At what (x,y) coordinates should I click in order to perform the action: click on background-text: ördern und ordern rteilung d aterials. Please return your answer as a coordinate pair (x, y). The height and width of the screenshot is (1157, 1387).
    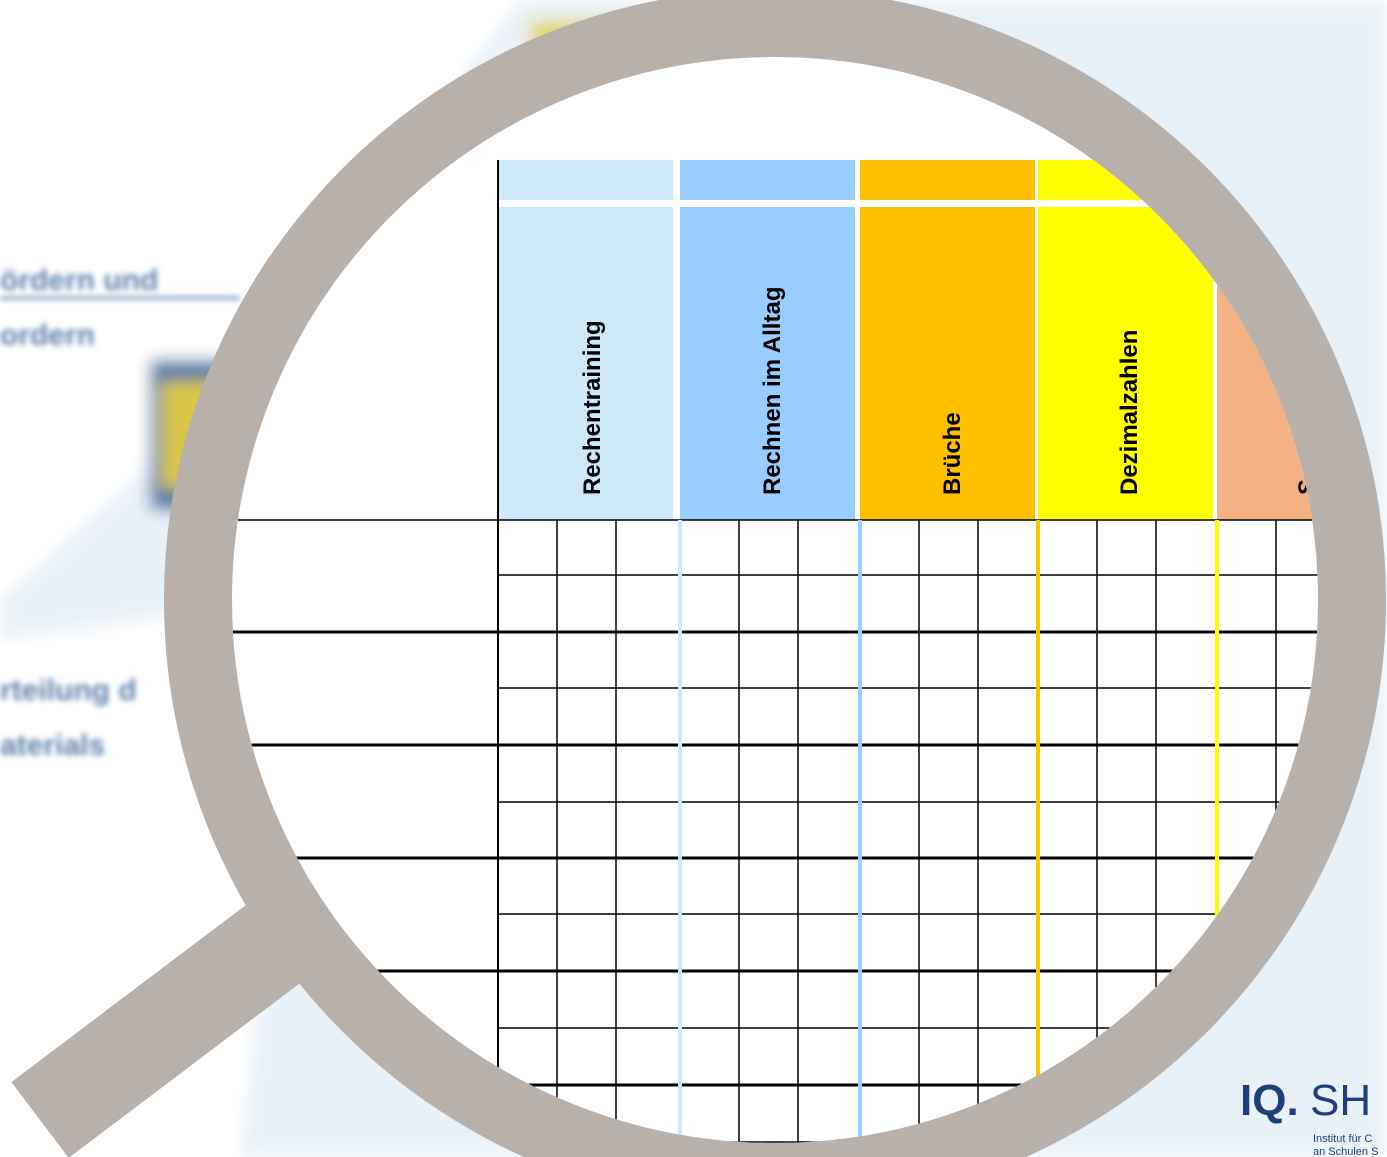
    Looking at the image, I should click on (120, 513).